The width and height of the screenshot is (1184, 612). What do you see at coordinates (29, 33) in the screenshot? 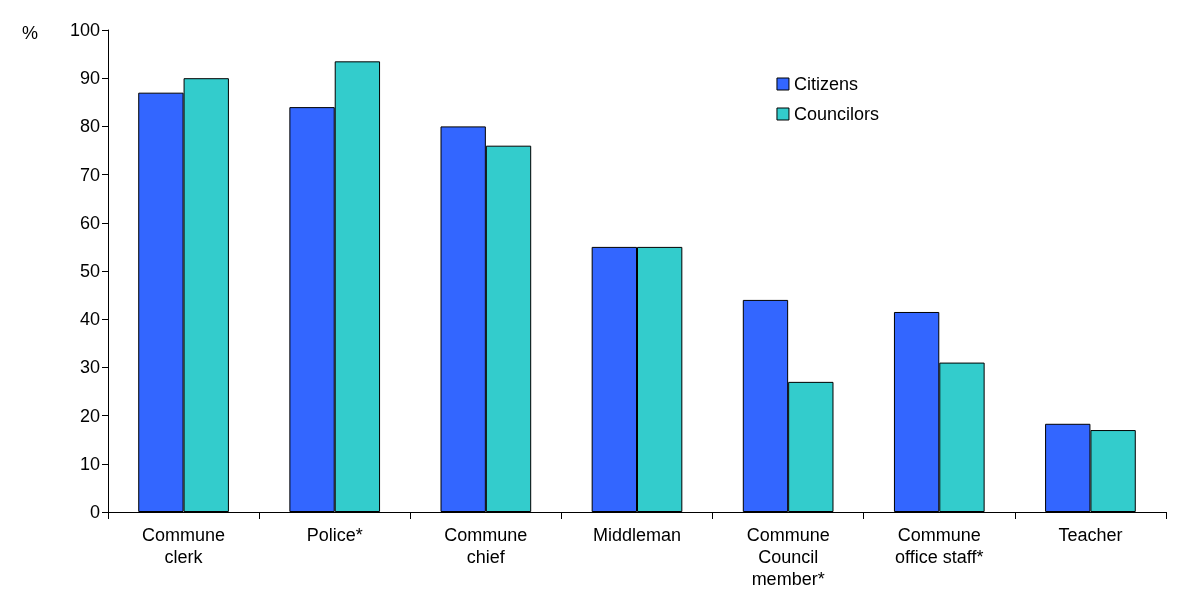
I see `y-axis-title: %` at bounding box center [29, 33].